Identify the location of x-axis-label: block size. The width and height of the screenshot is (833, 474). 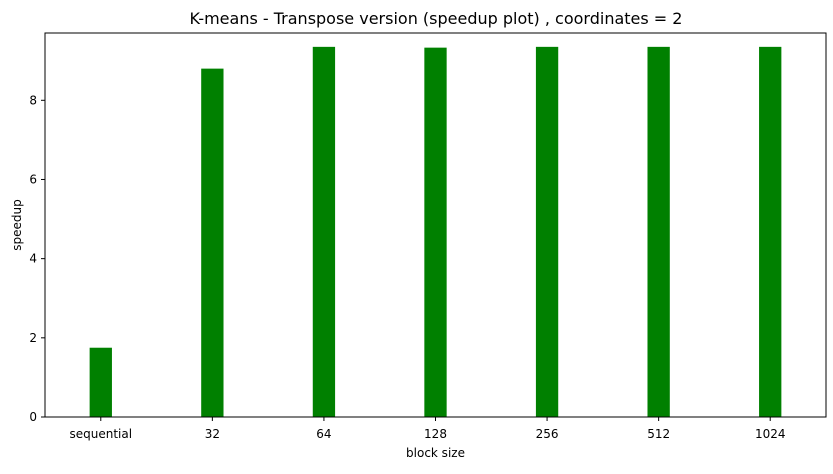
(435, 453).